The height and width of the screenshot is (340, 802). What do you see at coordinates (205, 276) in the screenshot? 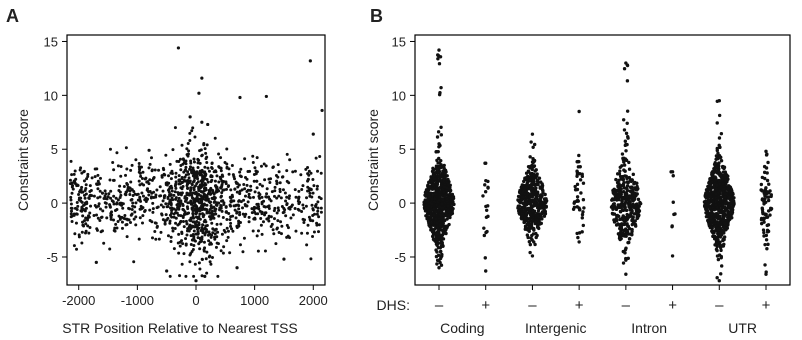
I see `panel-a-outlier-point` at bounding box center [205, 276].